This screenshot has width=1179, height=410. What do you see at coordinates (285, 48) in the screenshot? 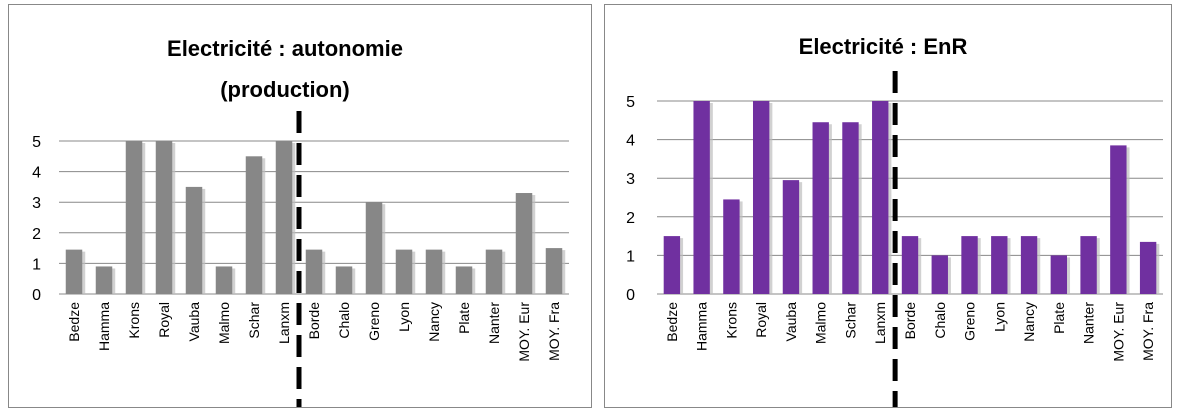
I see `chart-title-line: Electricité : autonomie` at bounding box center [285, 48].